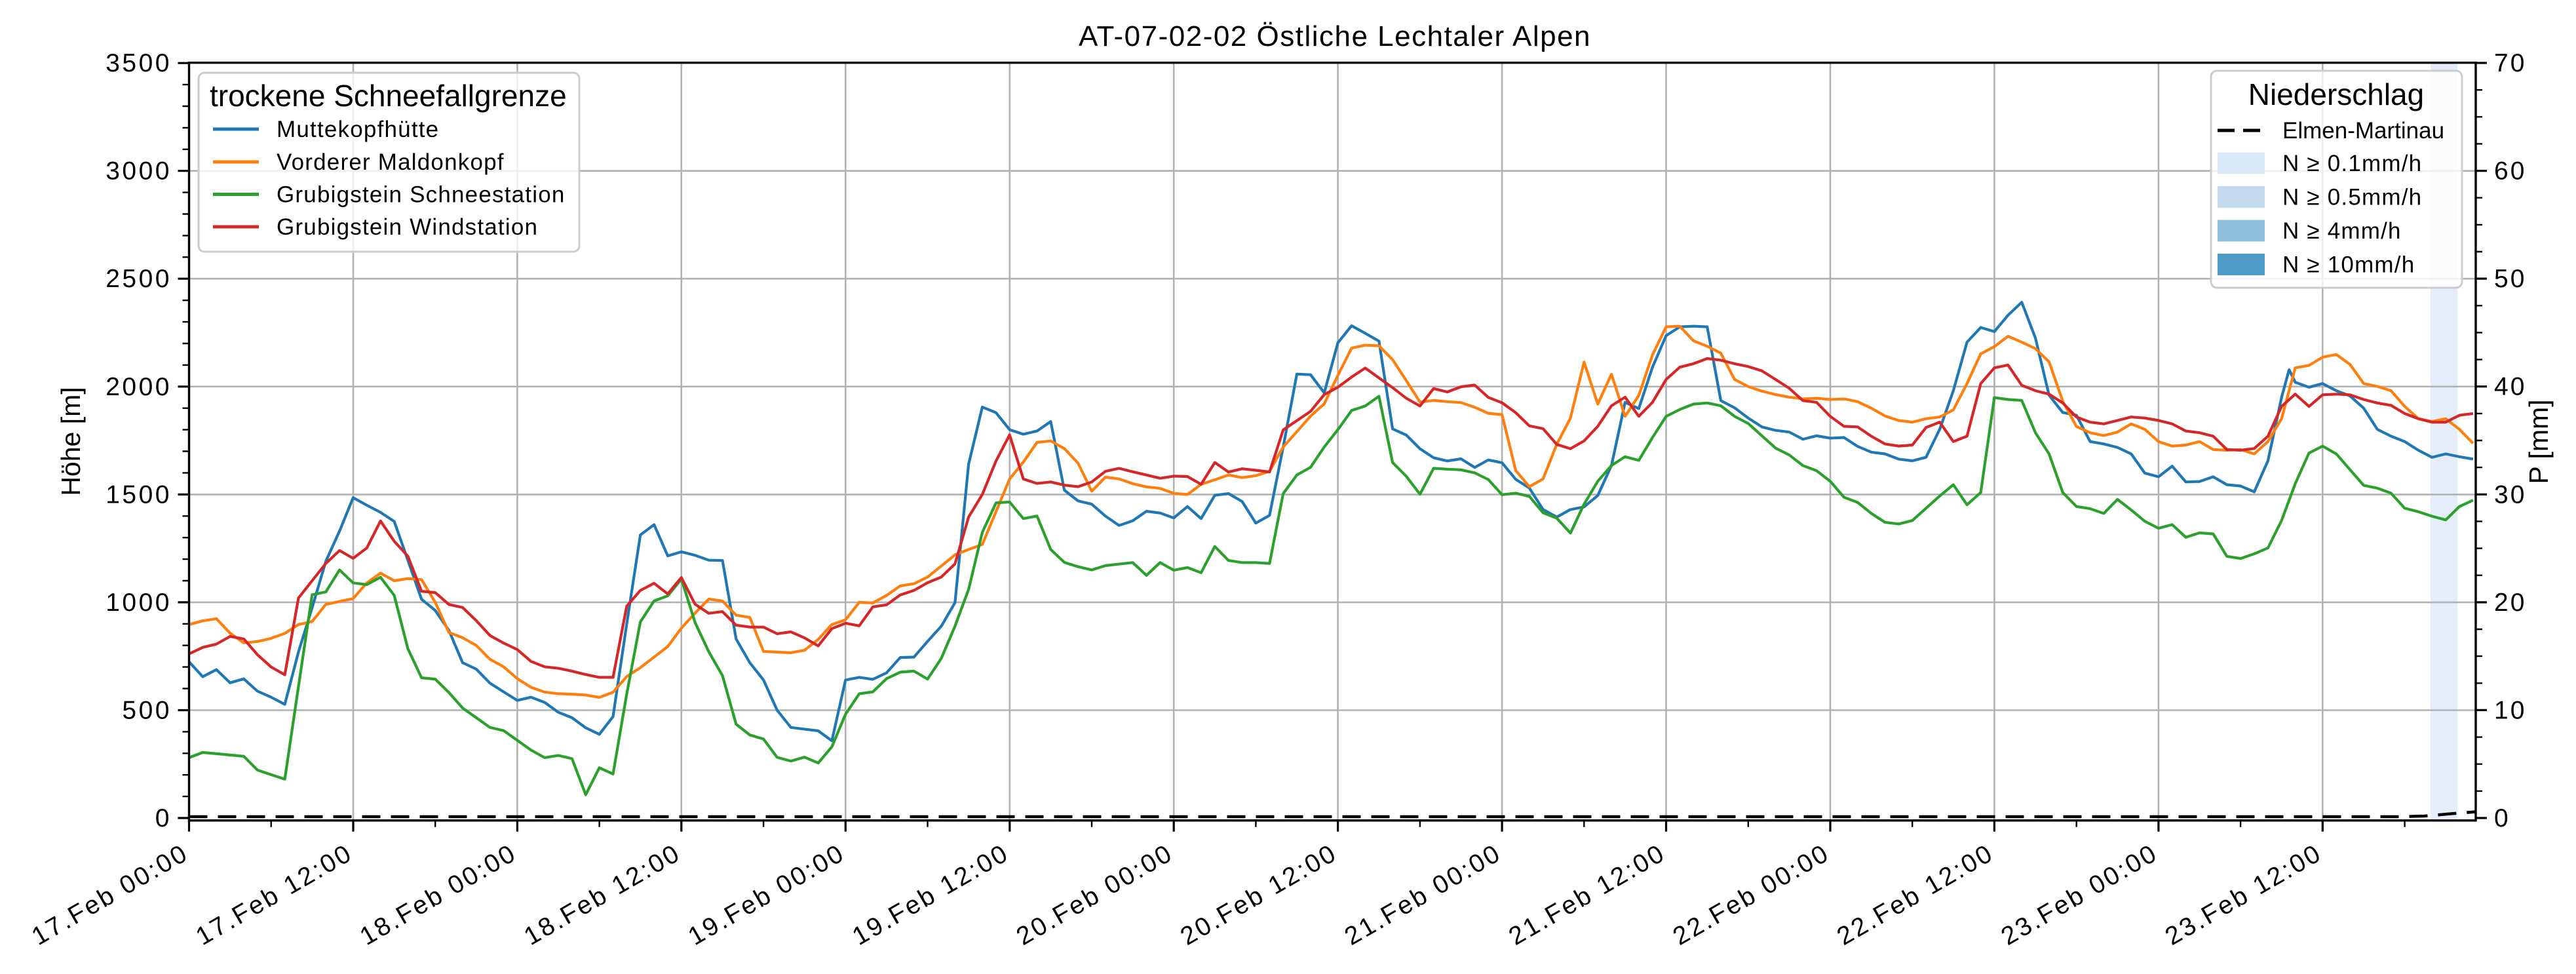 This screenshot has width=2576, height=974. What do you see at coordinates (139, 387) in the screenshot?
I see `svg-text: 2000` at bounding box center [139, 387].